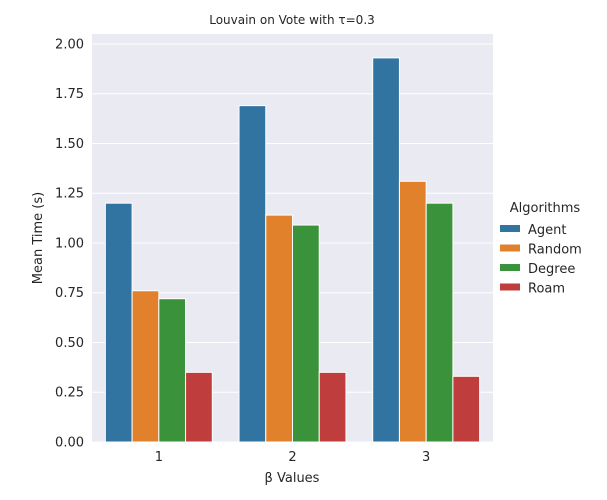 This screenshot has width=607, height=500. Describe the element at coordinates (69, 393) in the screenshot. I see `y-tick-label: 0.25` at that location.